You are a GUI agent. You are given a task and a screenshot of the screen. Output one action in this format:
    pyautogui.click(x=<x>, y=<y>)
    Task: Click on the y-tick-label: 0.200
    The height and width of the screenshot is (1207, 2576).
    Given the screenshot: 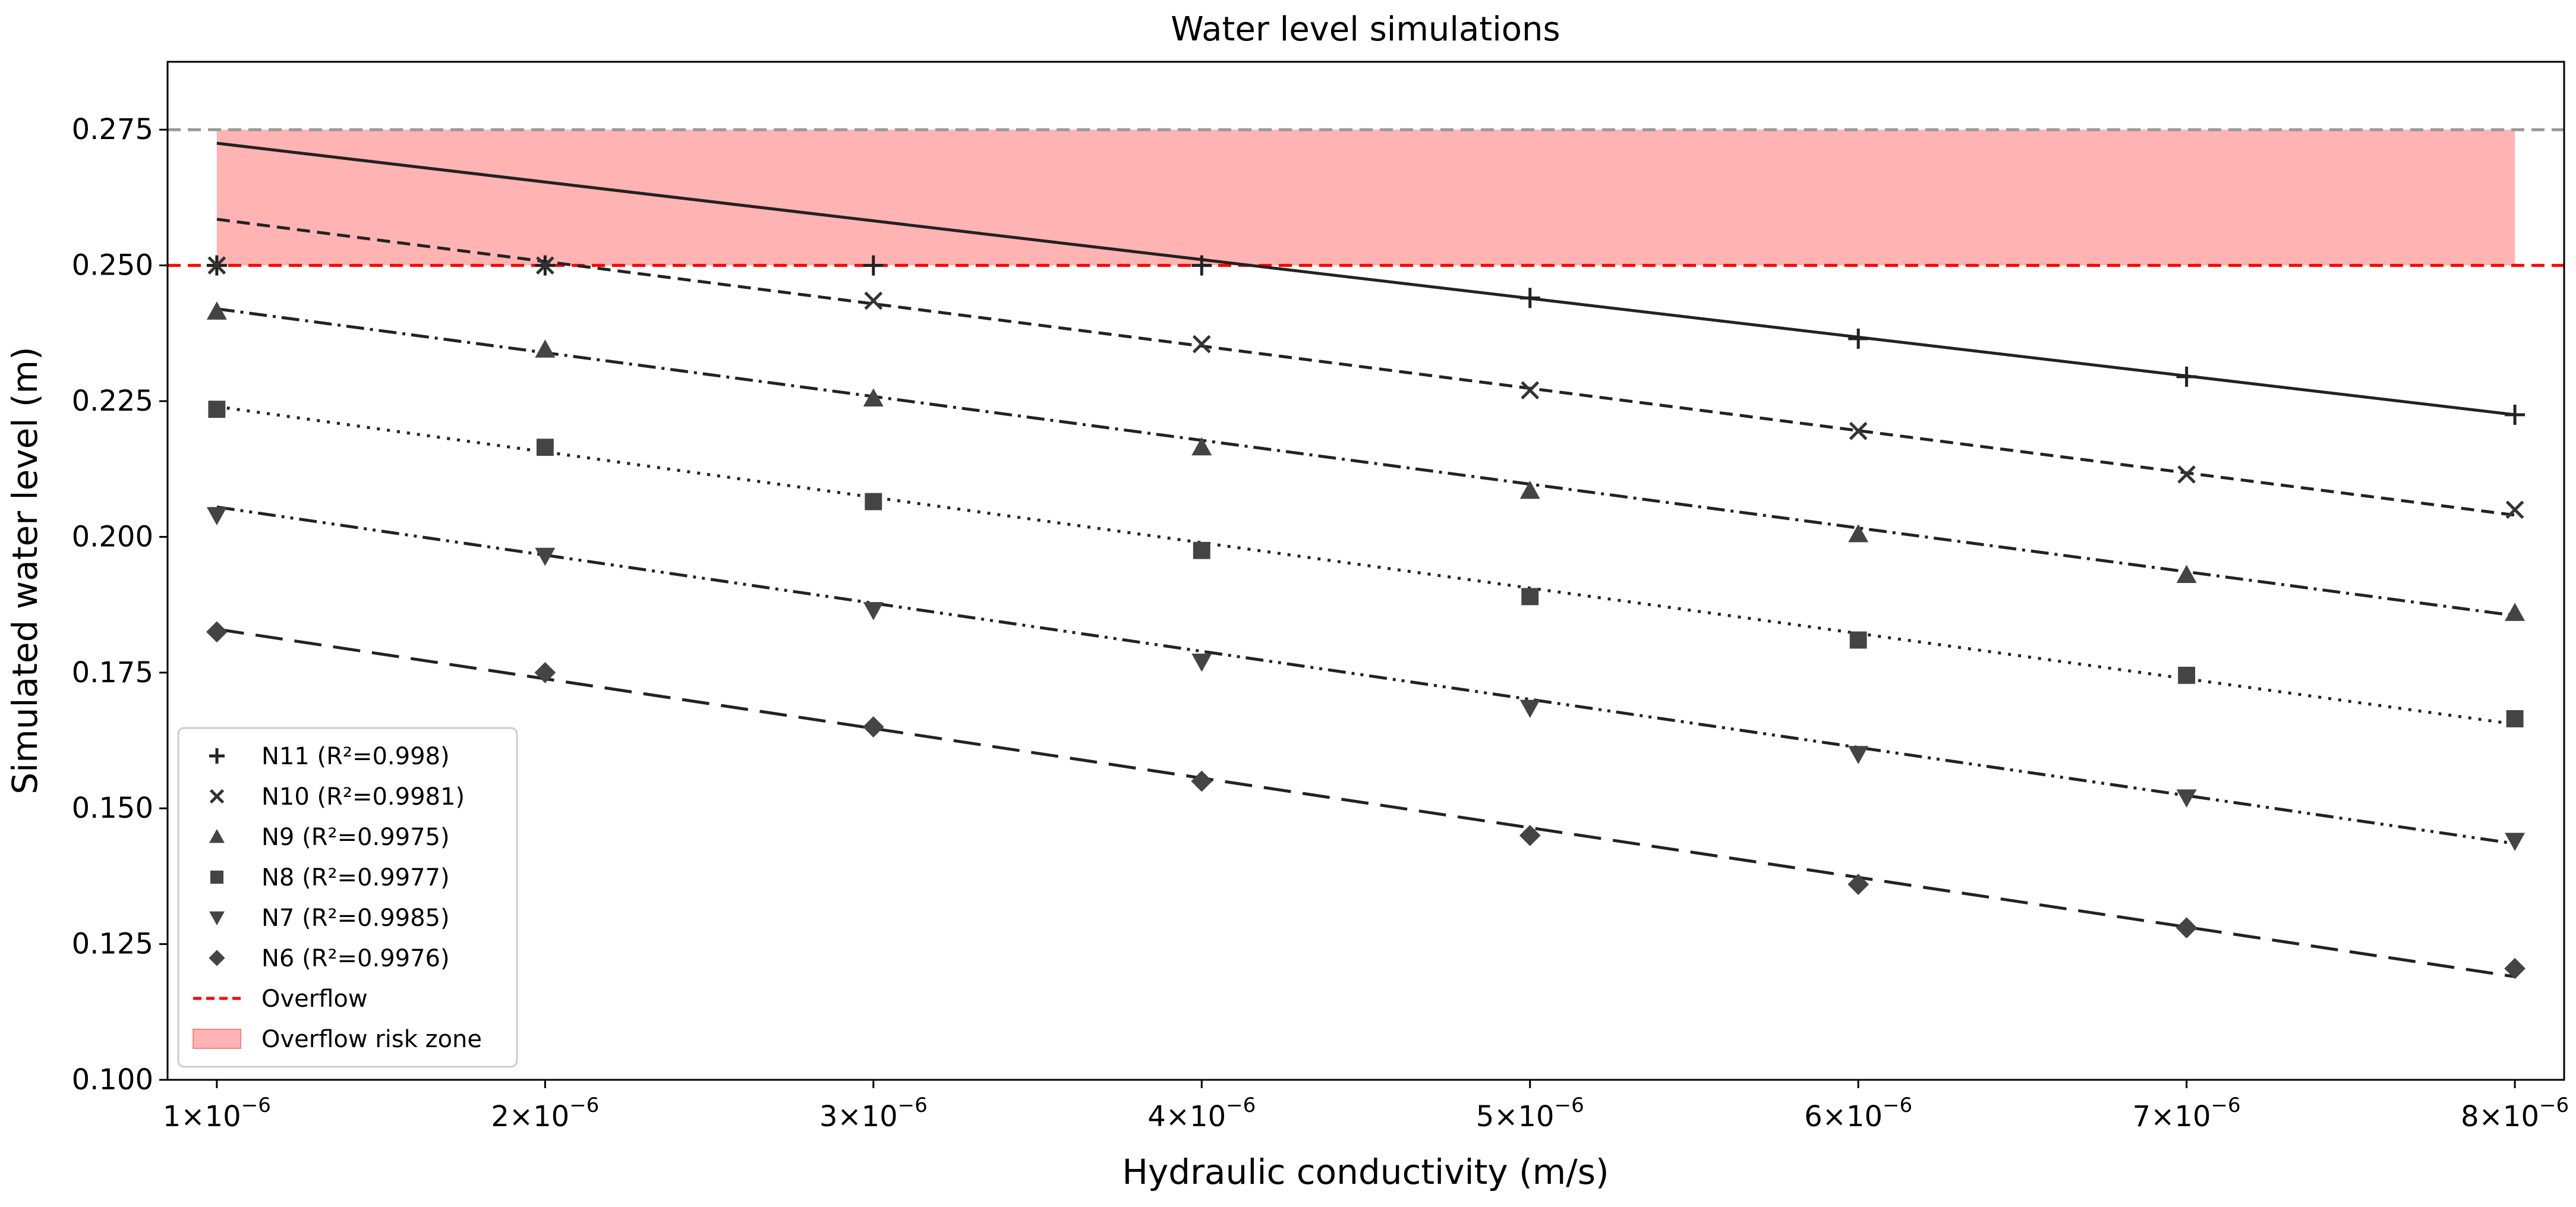 What is the action you would take?
    pyautogui.click(x=113, y=536)
    